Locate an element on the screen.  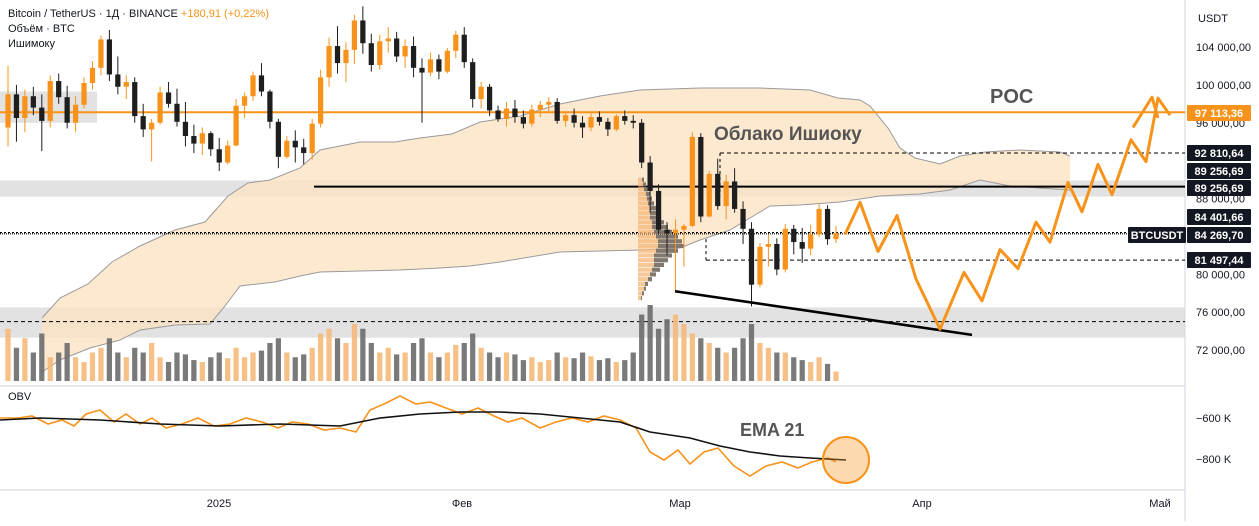
price-label-text: 92 810,64 is located at coordinates (1220, 154).